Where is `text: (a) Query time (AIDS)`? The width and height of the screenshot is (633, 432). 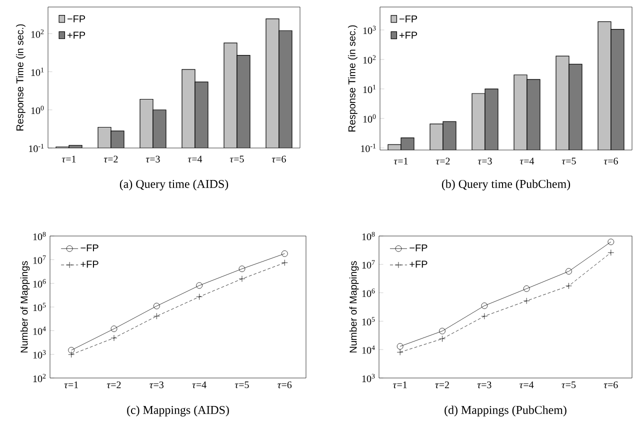
text: (a) Query time (AIDS) is located at coordinates (174, 185).